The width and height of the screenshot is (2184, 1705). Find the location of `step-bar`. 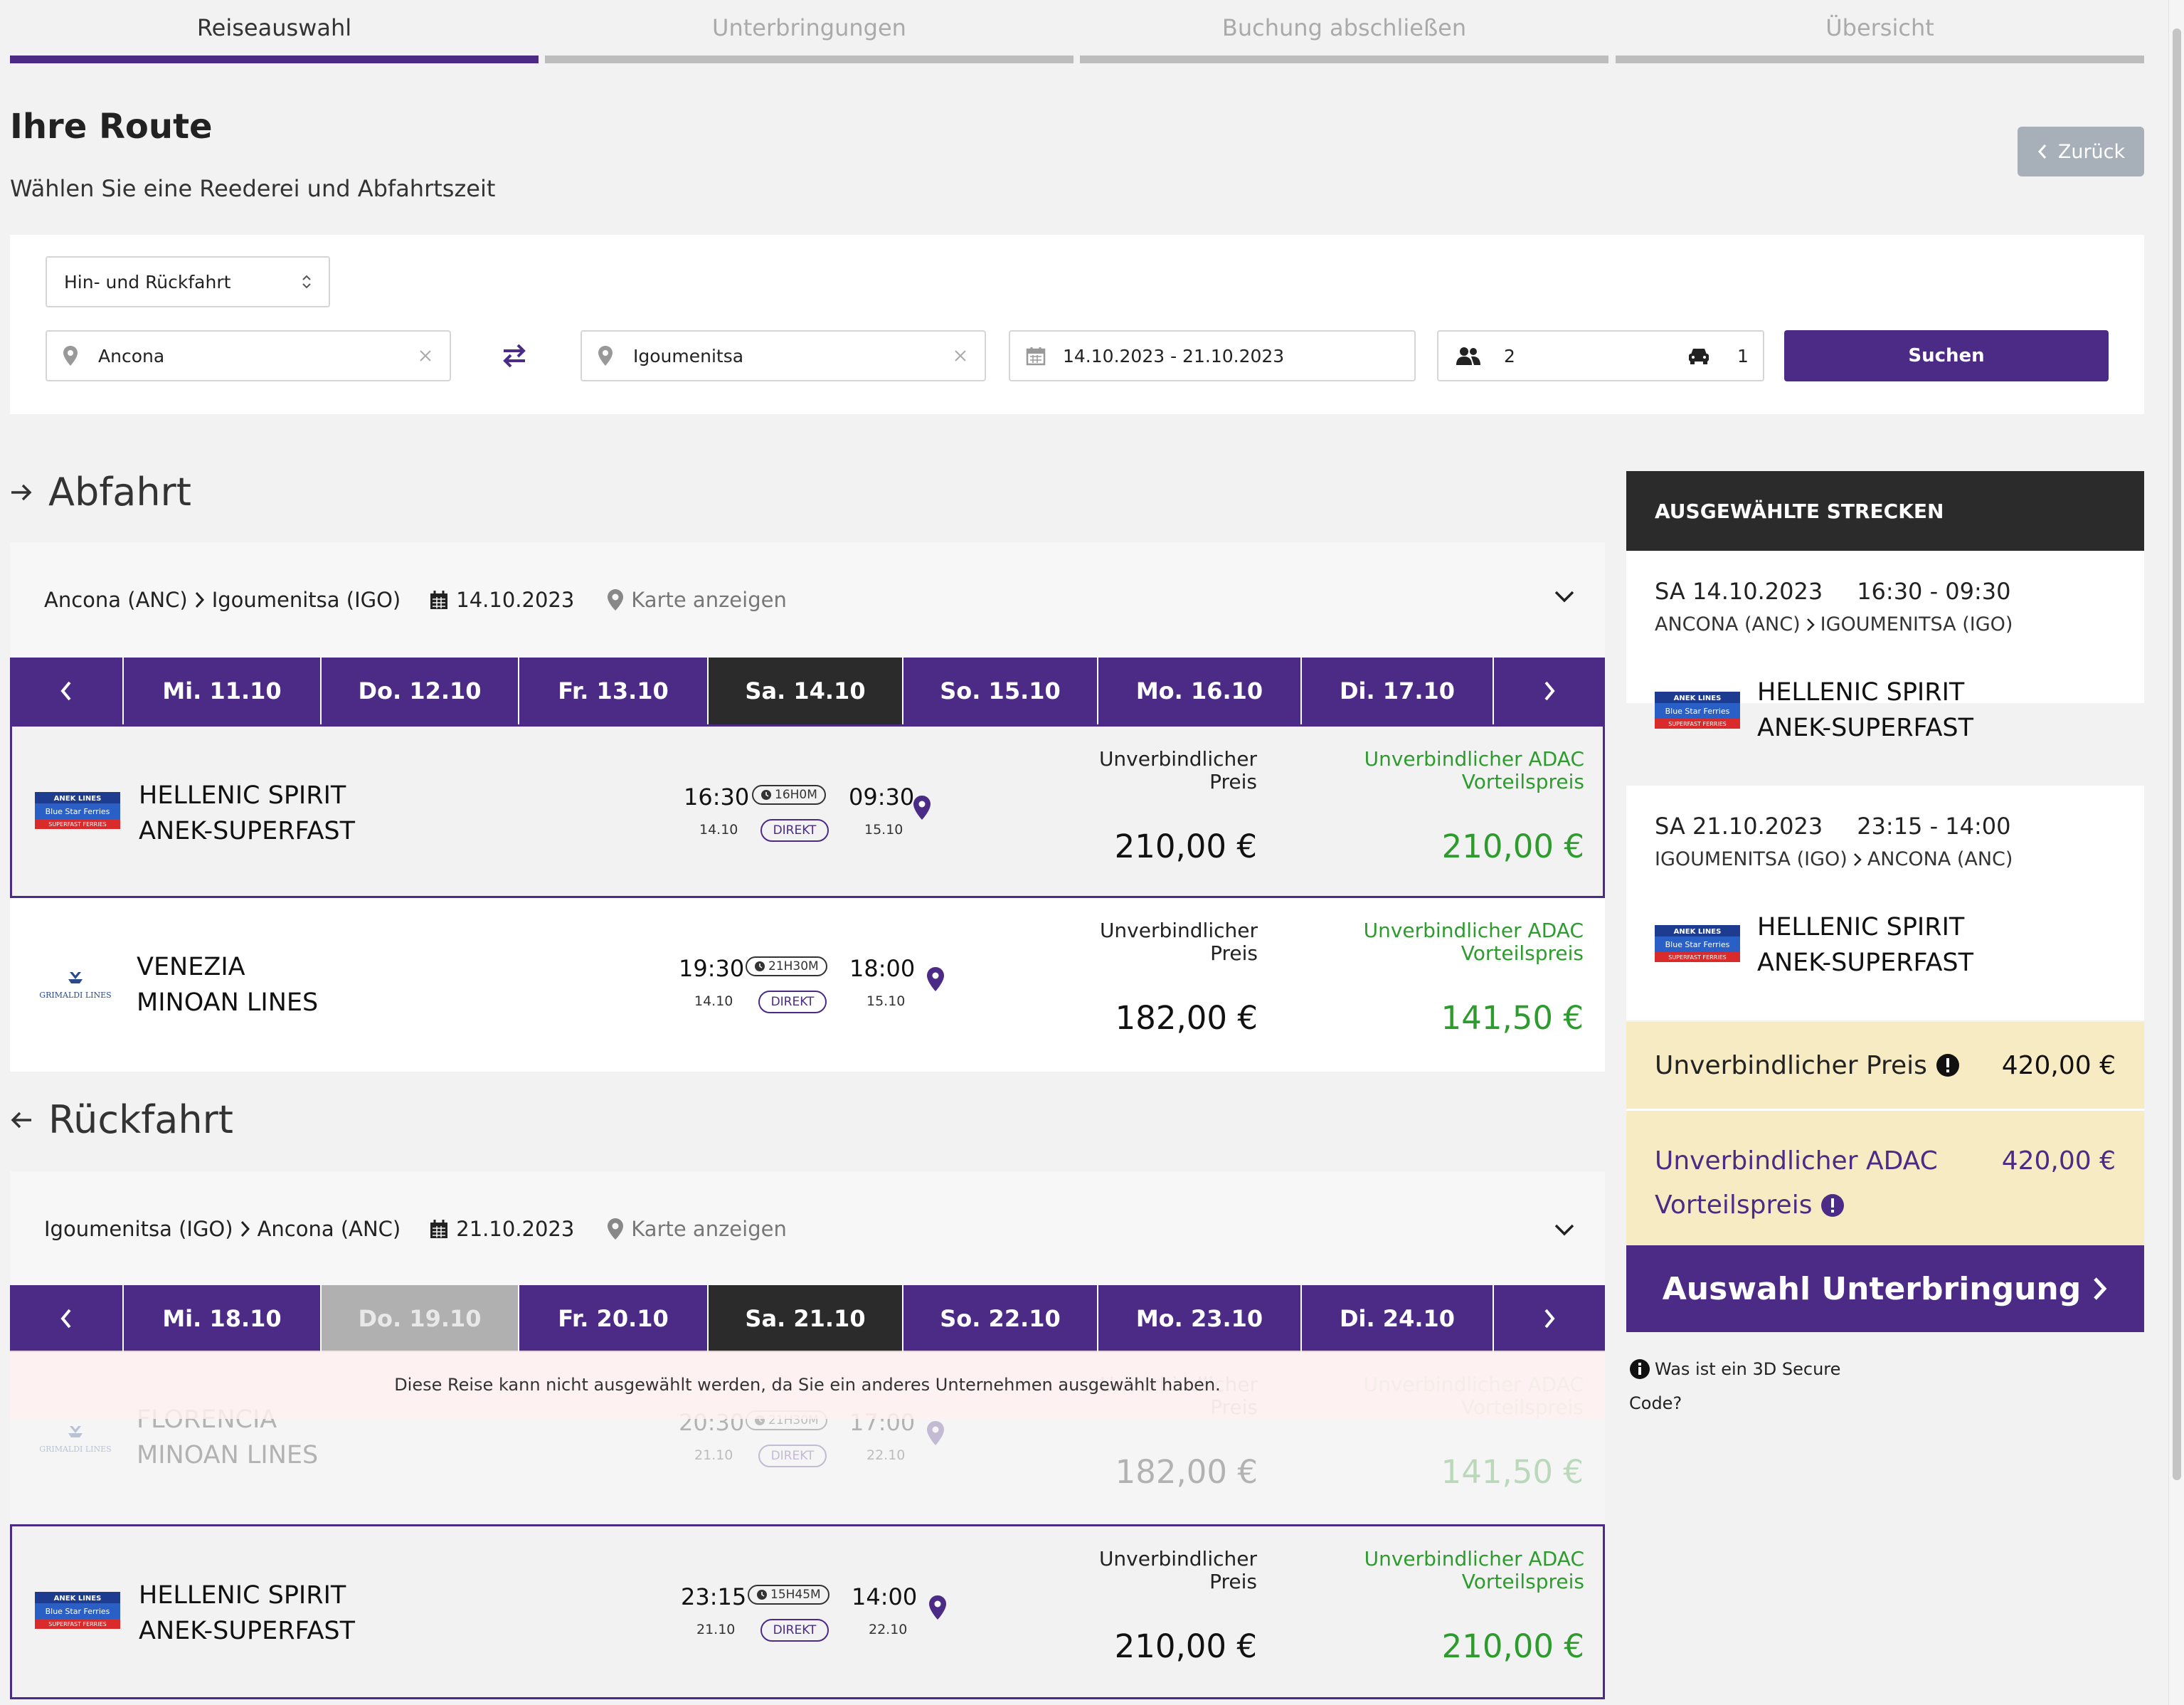

step-bar is located at coordinates (1344, 59).